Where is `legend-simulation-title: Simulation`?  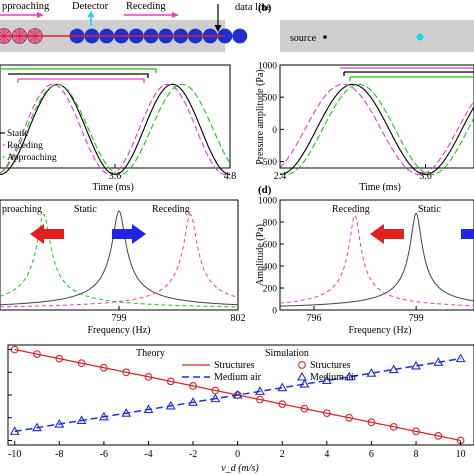 legend-simulation-title: Simulation is located at coordinates (287, 353).